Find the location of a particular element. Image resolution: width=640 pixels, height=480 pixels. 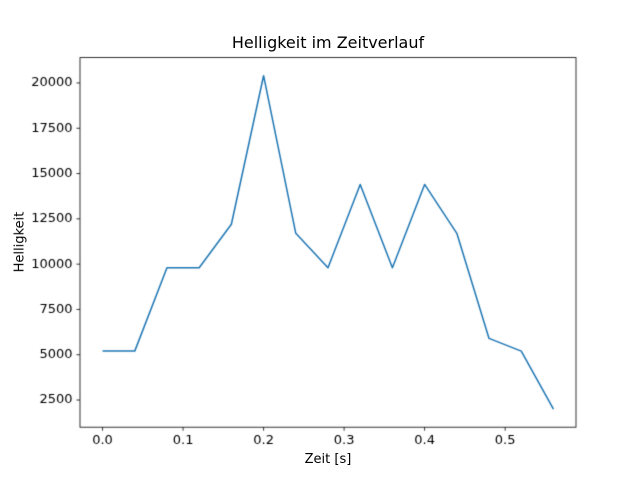

y-axis-label: Helligkeit is located at coordinates (20, 242).